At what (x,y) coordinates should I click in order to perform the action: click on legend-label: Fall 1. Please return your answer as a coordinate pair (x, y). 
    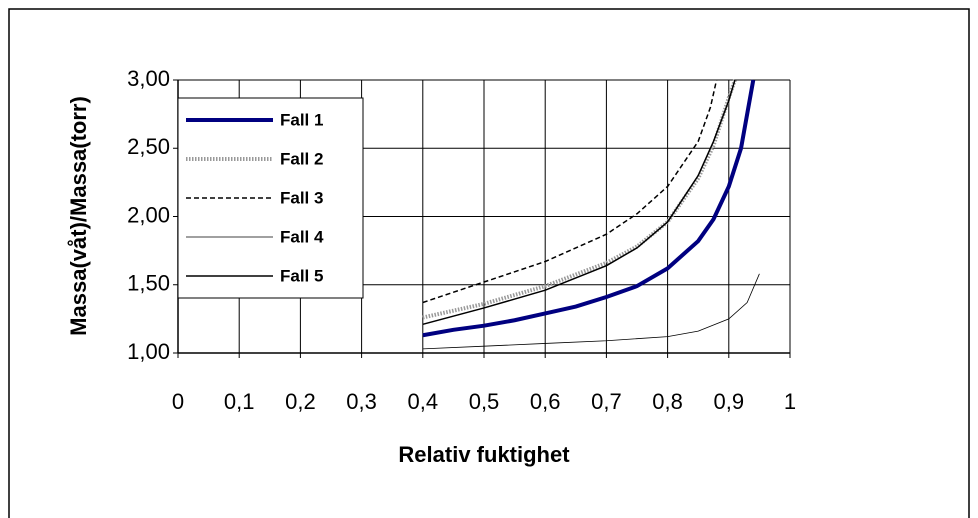
    Looking at the image, I should click on (301, 119).